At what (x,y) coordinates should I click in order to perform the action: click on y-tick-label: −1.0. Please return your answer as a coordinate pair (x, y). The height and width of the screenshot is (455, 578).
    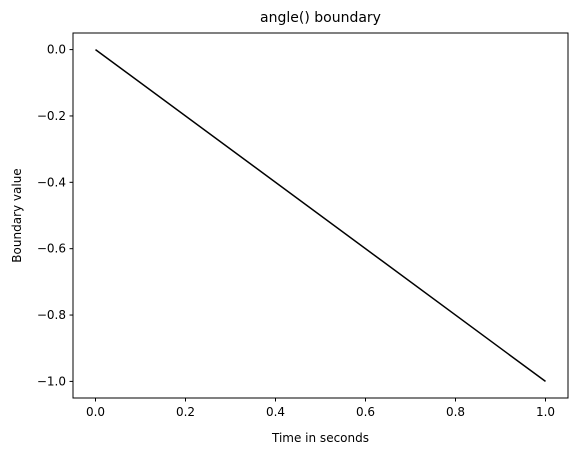
    Looking at the image, I should click on (51, 381).